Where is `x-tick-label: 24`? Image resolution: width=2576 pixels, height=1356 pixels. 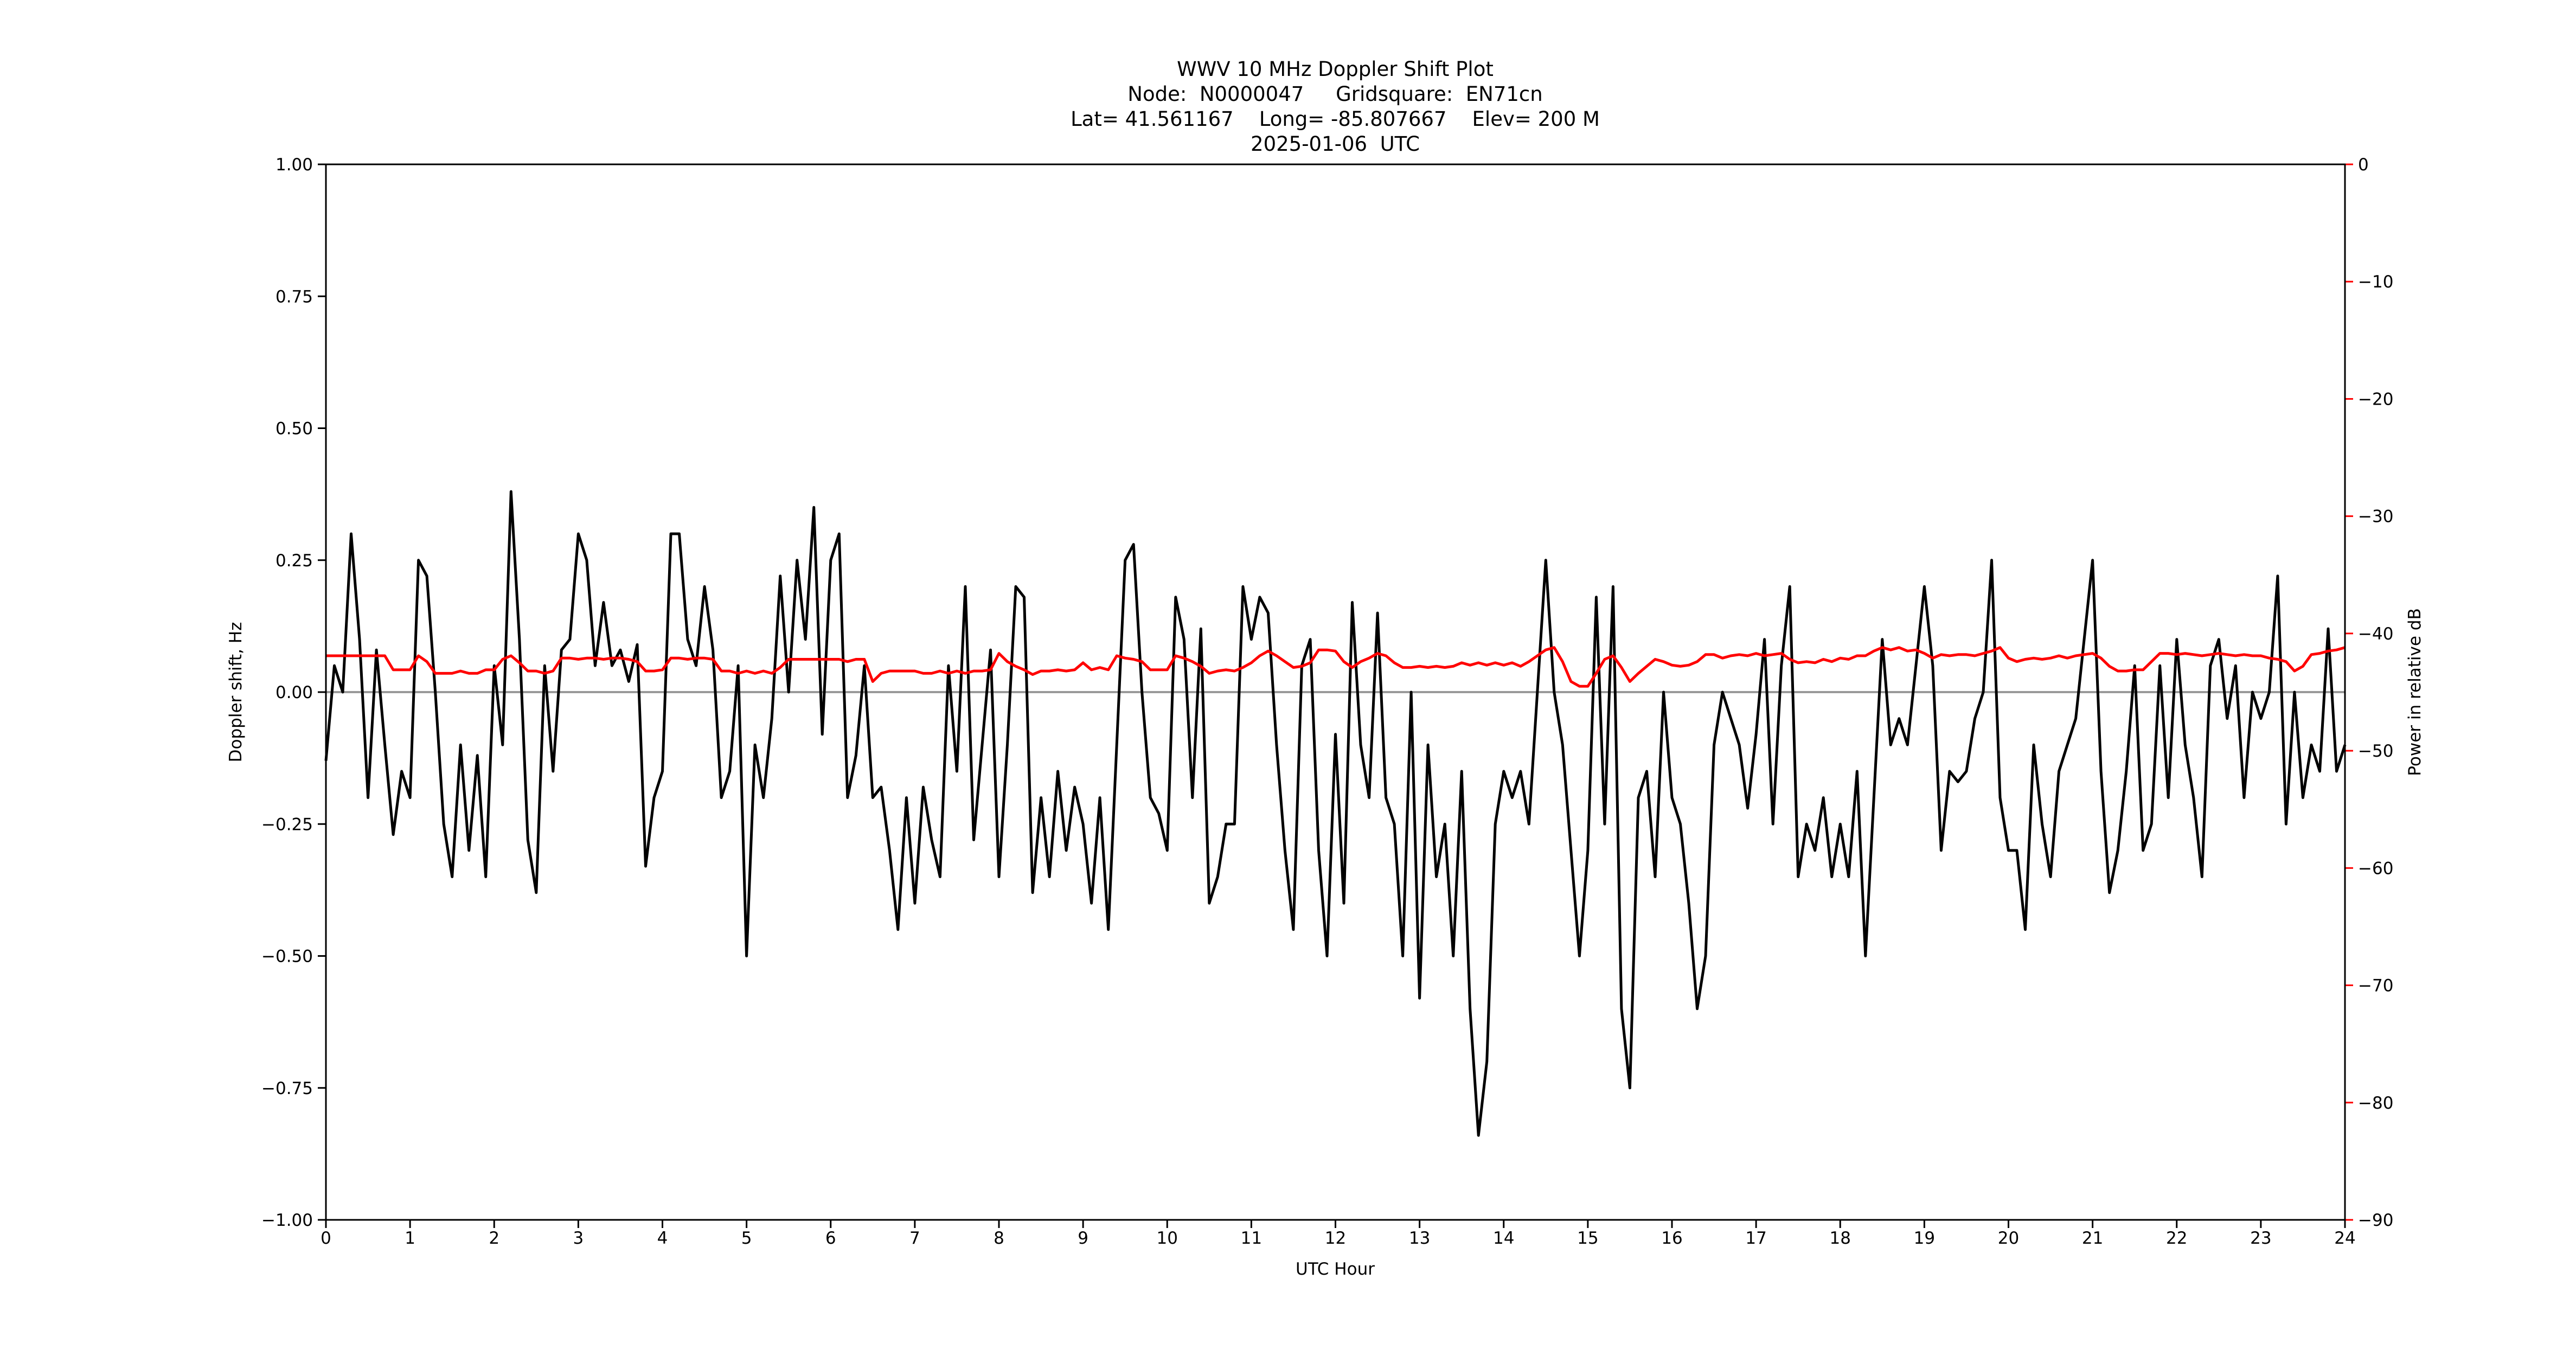
x-tick-label: 24 is located at coordinates (2344, 1238).